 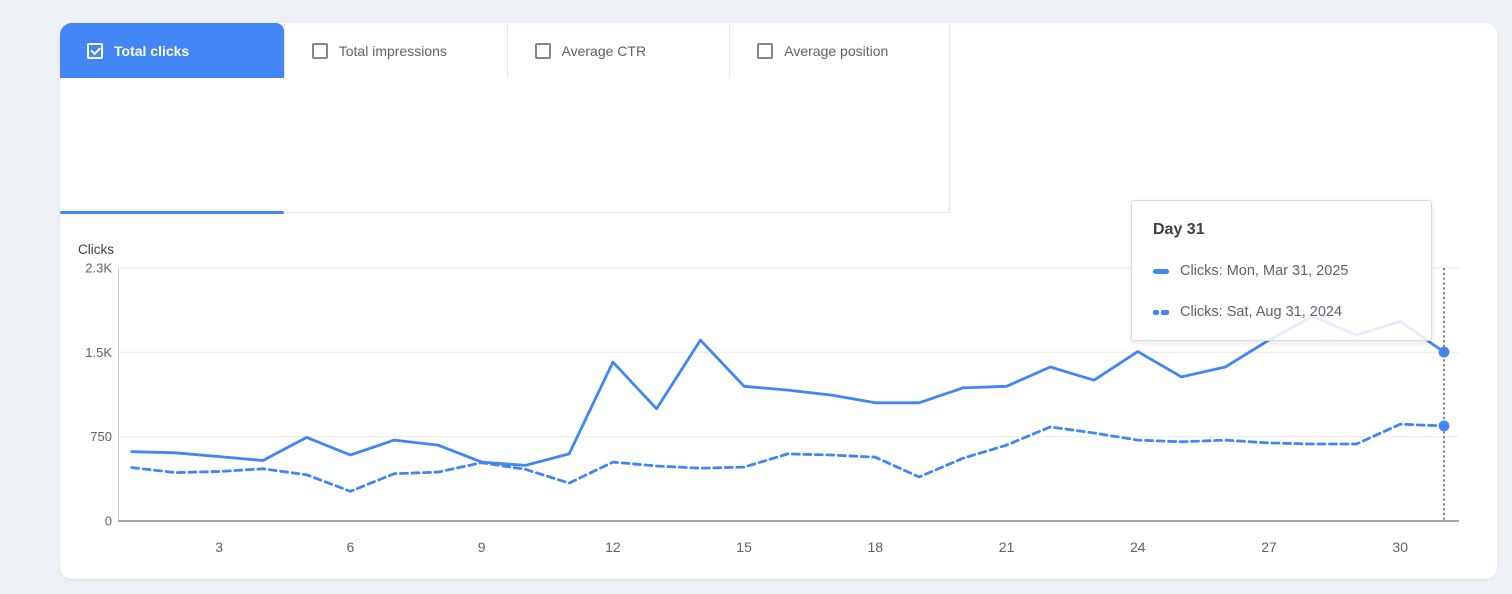 I want to click on x-tick-label: 30, so click(x=1400, y=547).